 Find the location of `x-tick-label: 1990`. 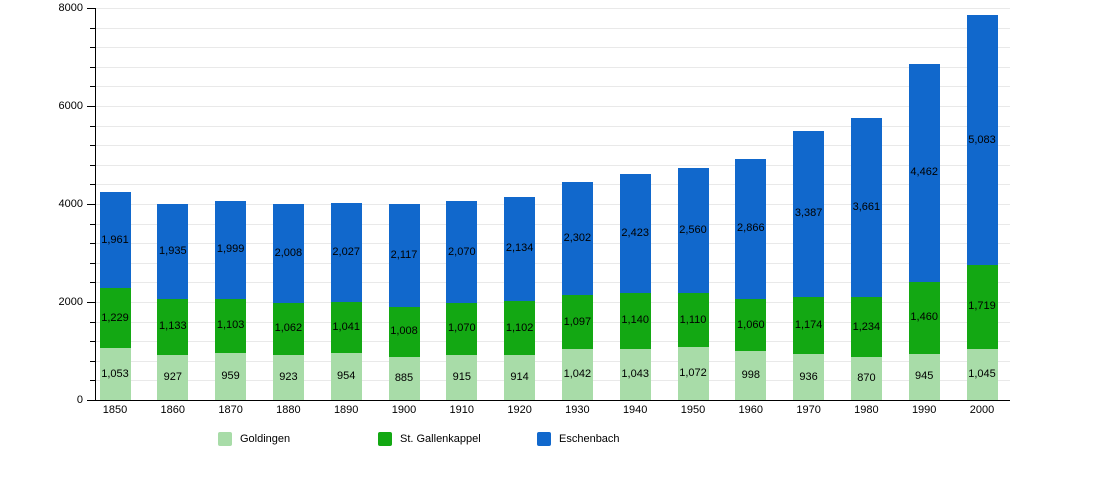

x-tick-label: 1990 is located at coordinates (924, 410).